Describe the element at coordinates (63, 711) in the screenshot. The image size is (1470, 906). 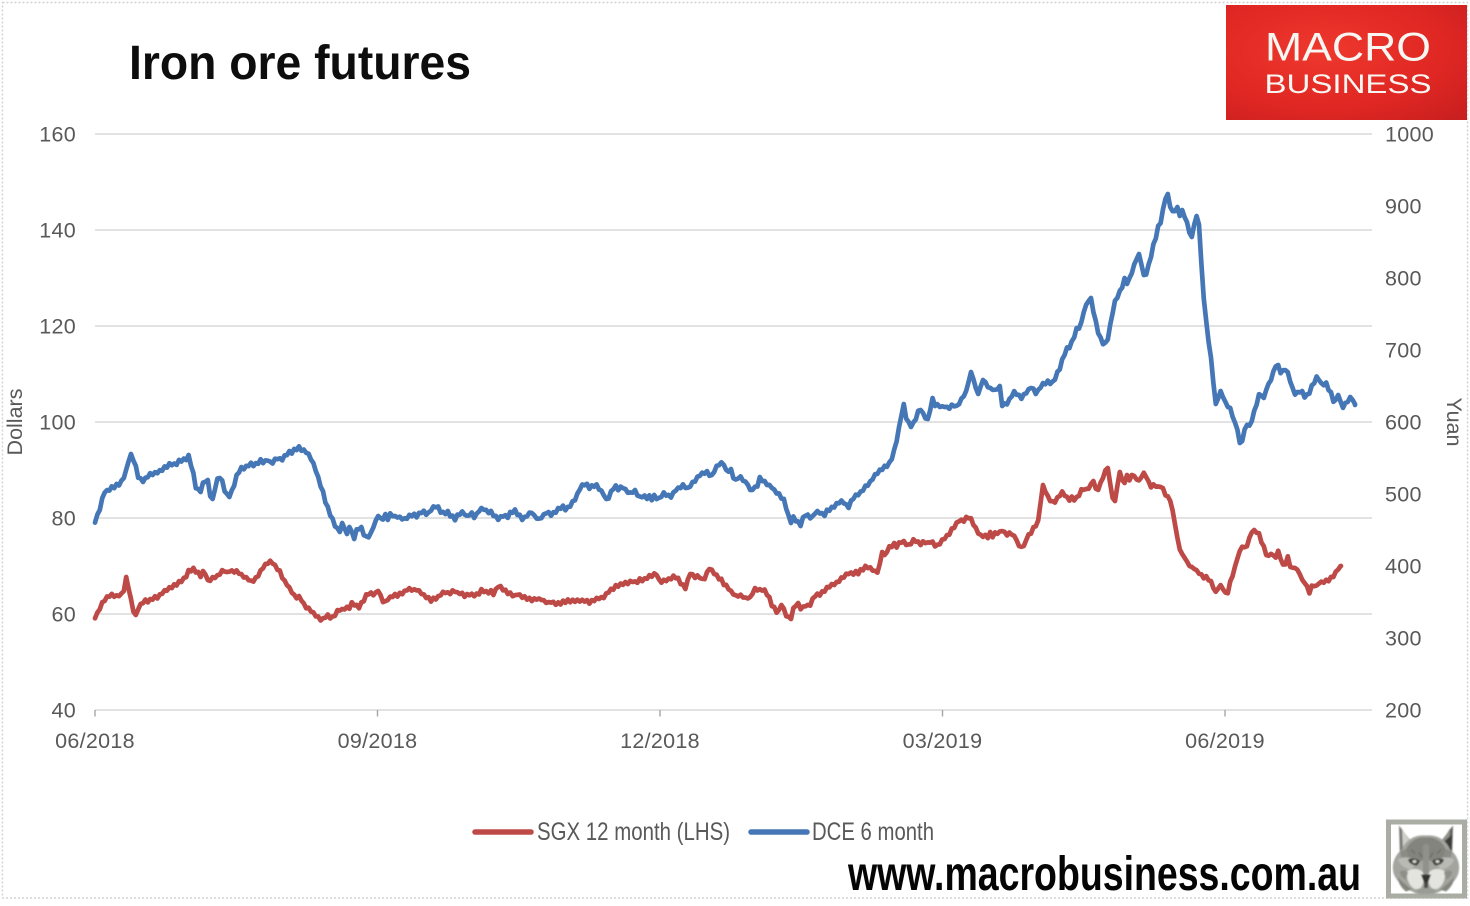
I see `svg-text: 40` at that location.